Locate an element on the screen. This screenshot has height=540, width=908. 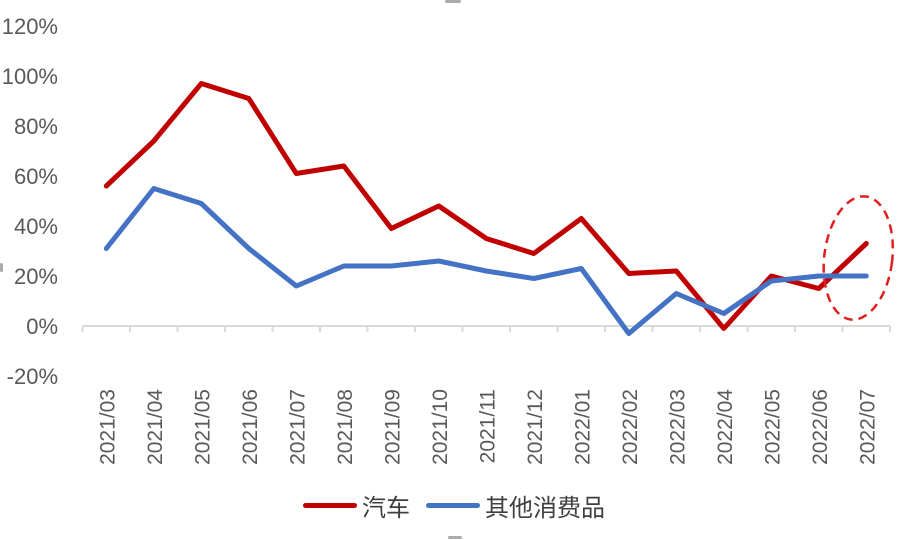
legend-line-swatch-blue is located at coordinates (453, 505).